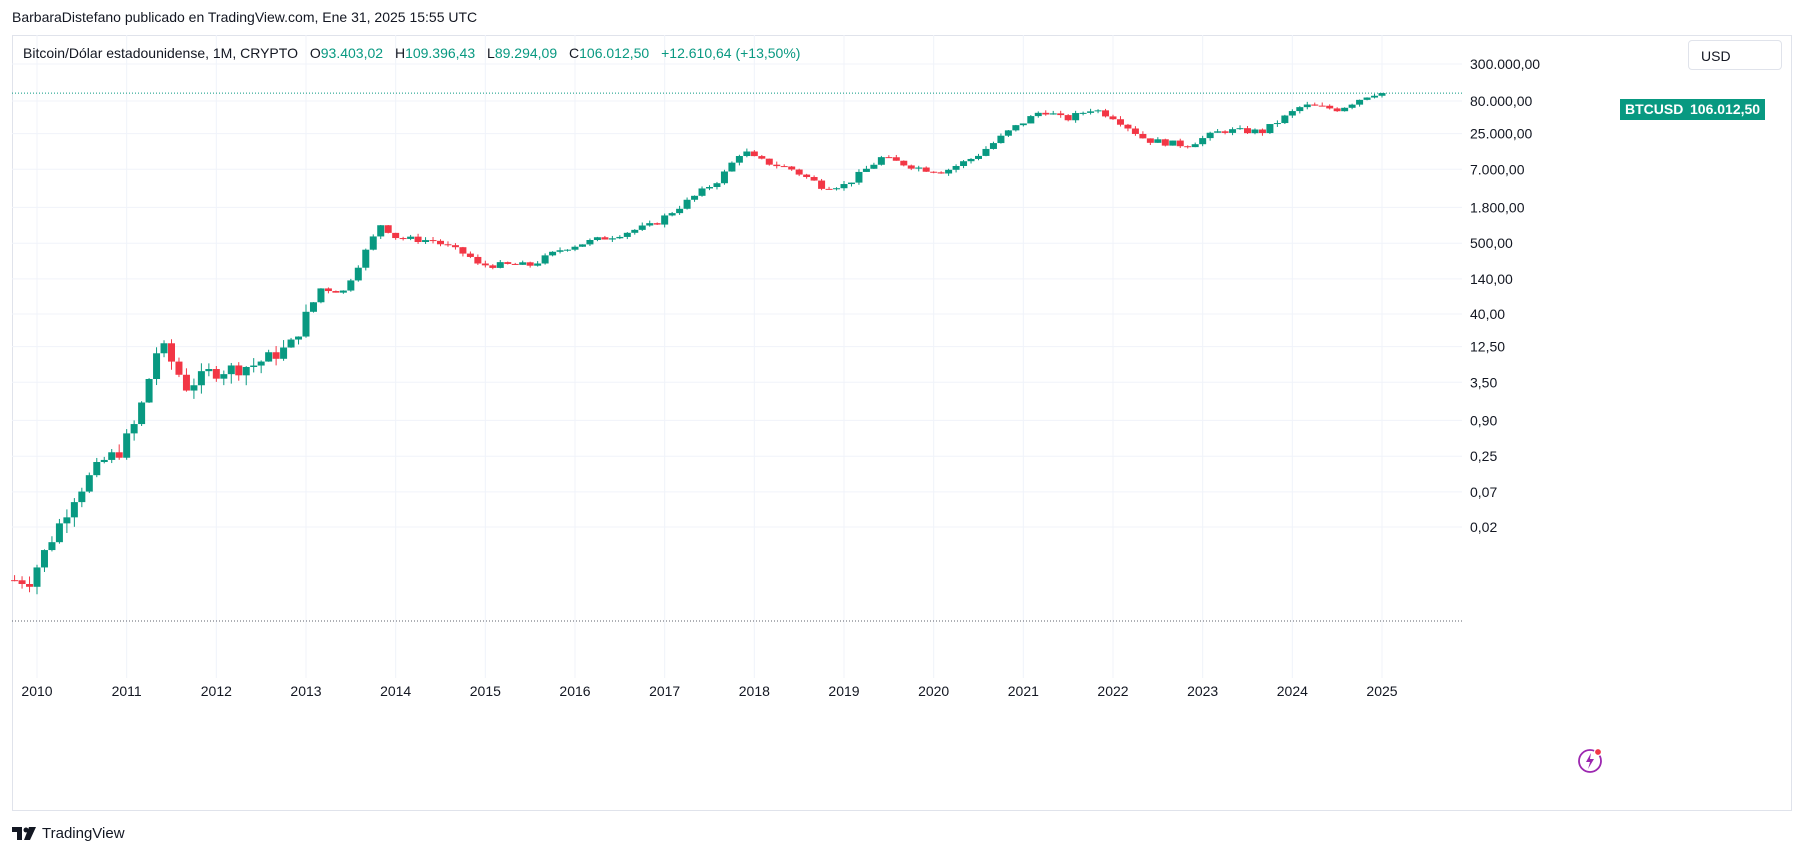 The height and width of the screenshot is (856, 1805). I want to click on currency-button: USD, so click(1735, 55).